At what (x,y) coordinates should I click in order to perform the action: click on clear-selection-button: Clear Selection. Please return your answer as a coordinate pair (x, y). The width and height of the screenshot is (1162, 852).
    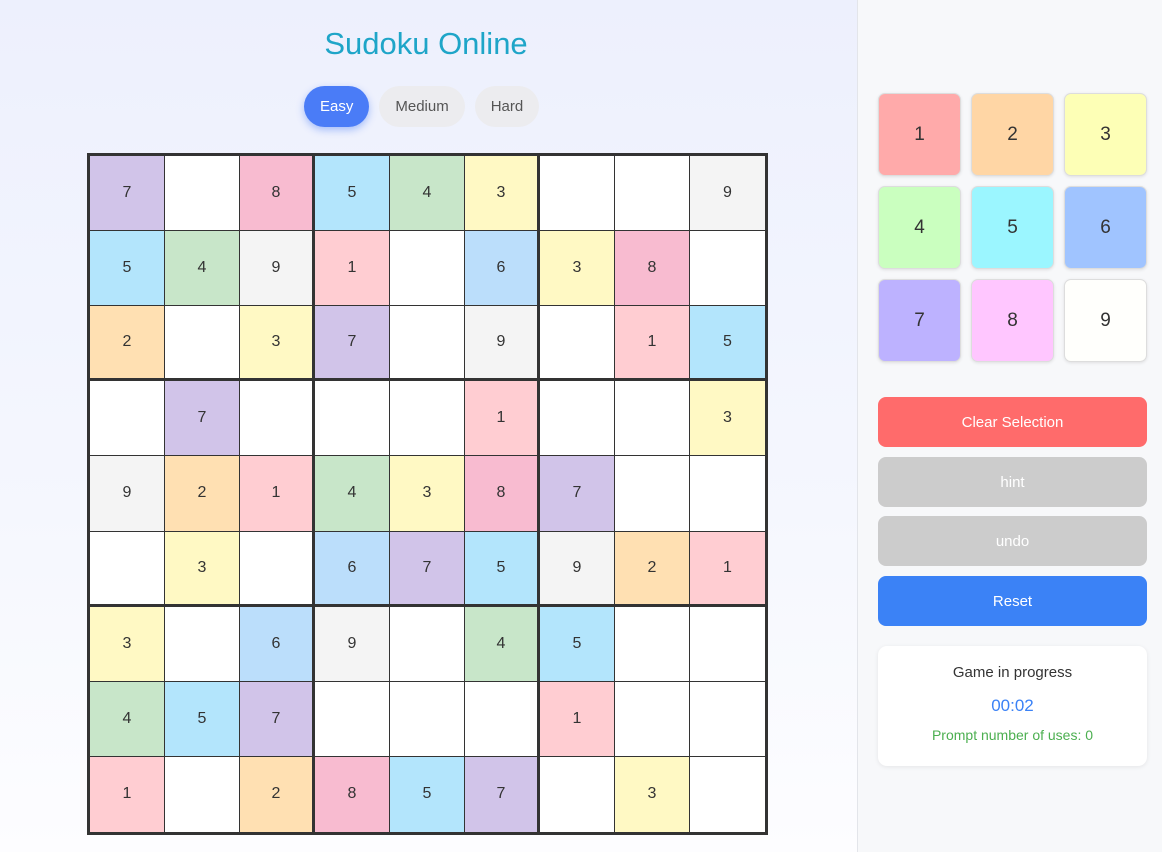
    Looking at the image, I should click on (1012, 422).